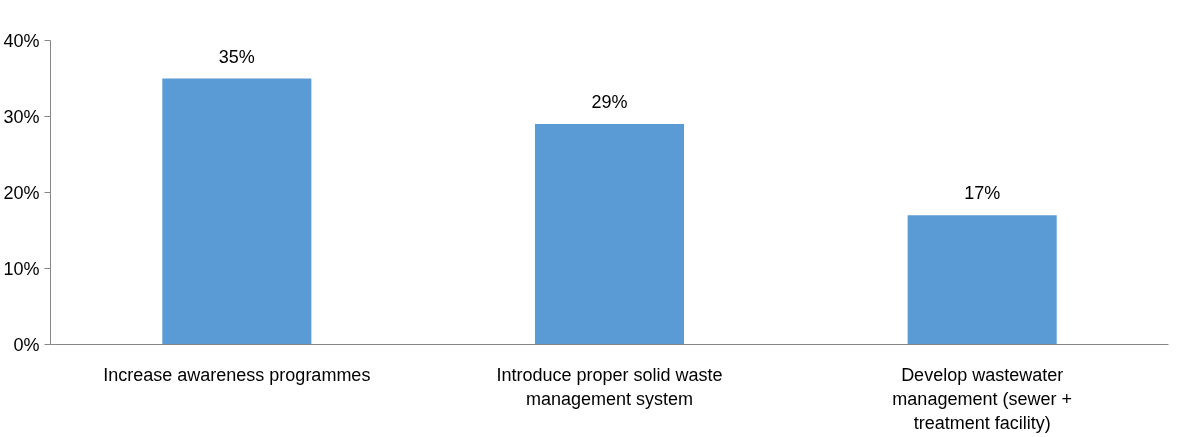 The width and height of the screenshot is (1192, 437). What do you see at coordinates (21, 192) in the screenshot?
I see `y-tick-label: 20%` at bounding box center [21, 192].